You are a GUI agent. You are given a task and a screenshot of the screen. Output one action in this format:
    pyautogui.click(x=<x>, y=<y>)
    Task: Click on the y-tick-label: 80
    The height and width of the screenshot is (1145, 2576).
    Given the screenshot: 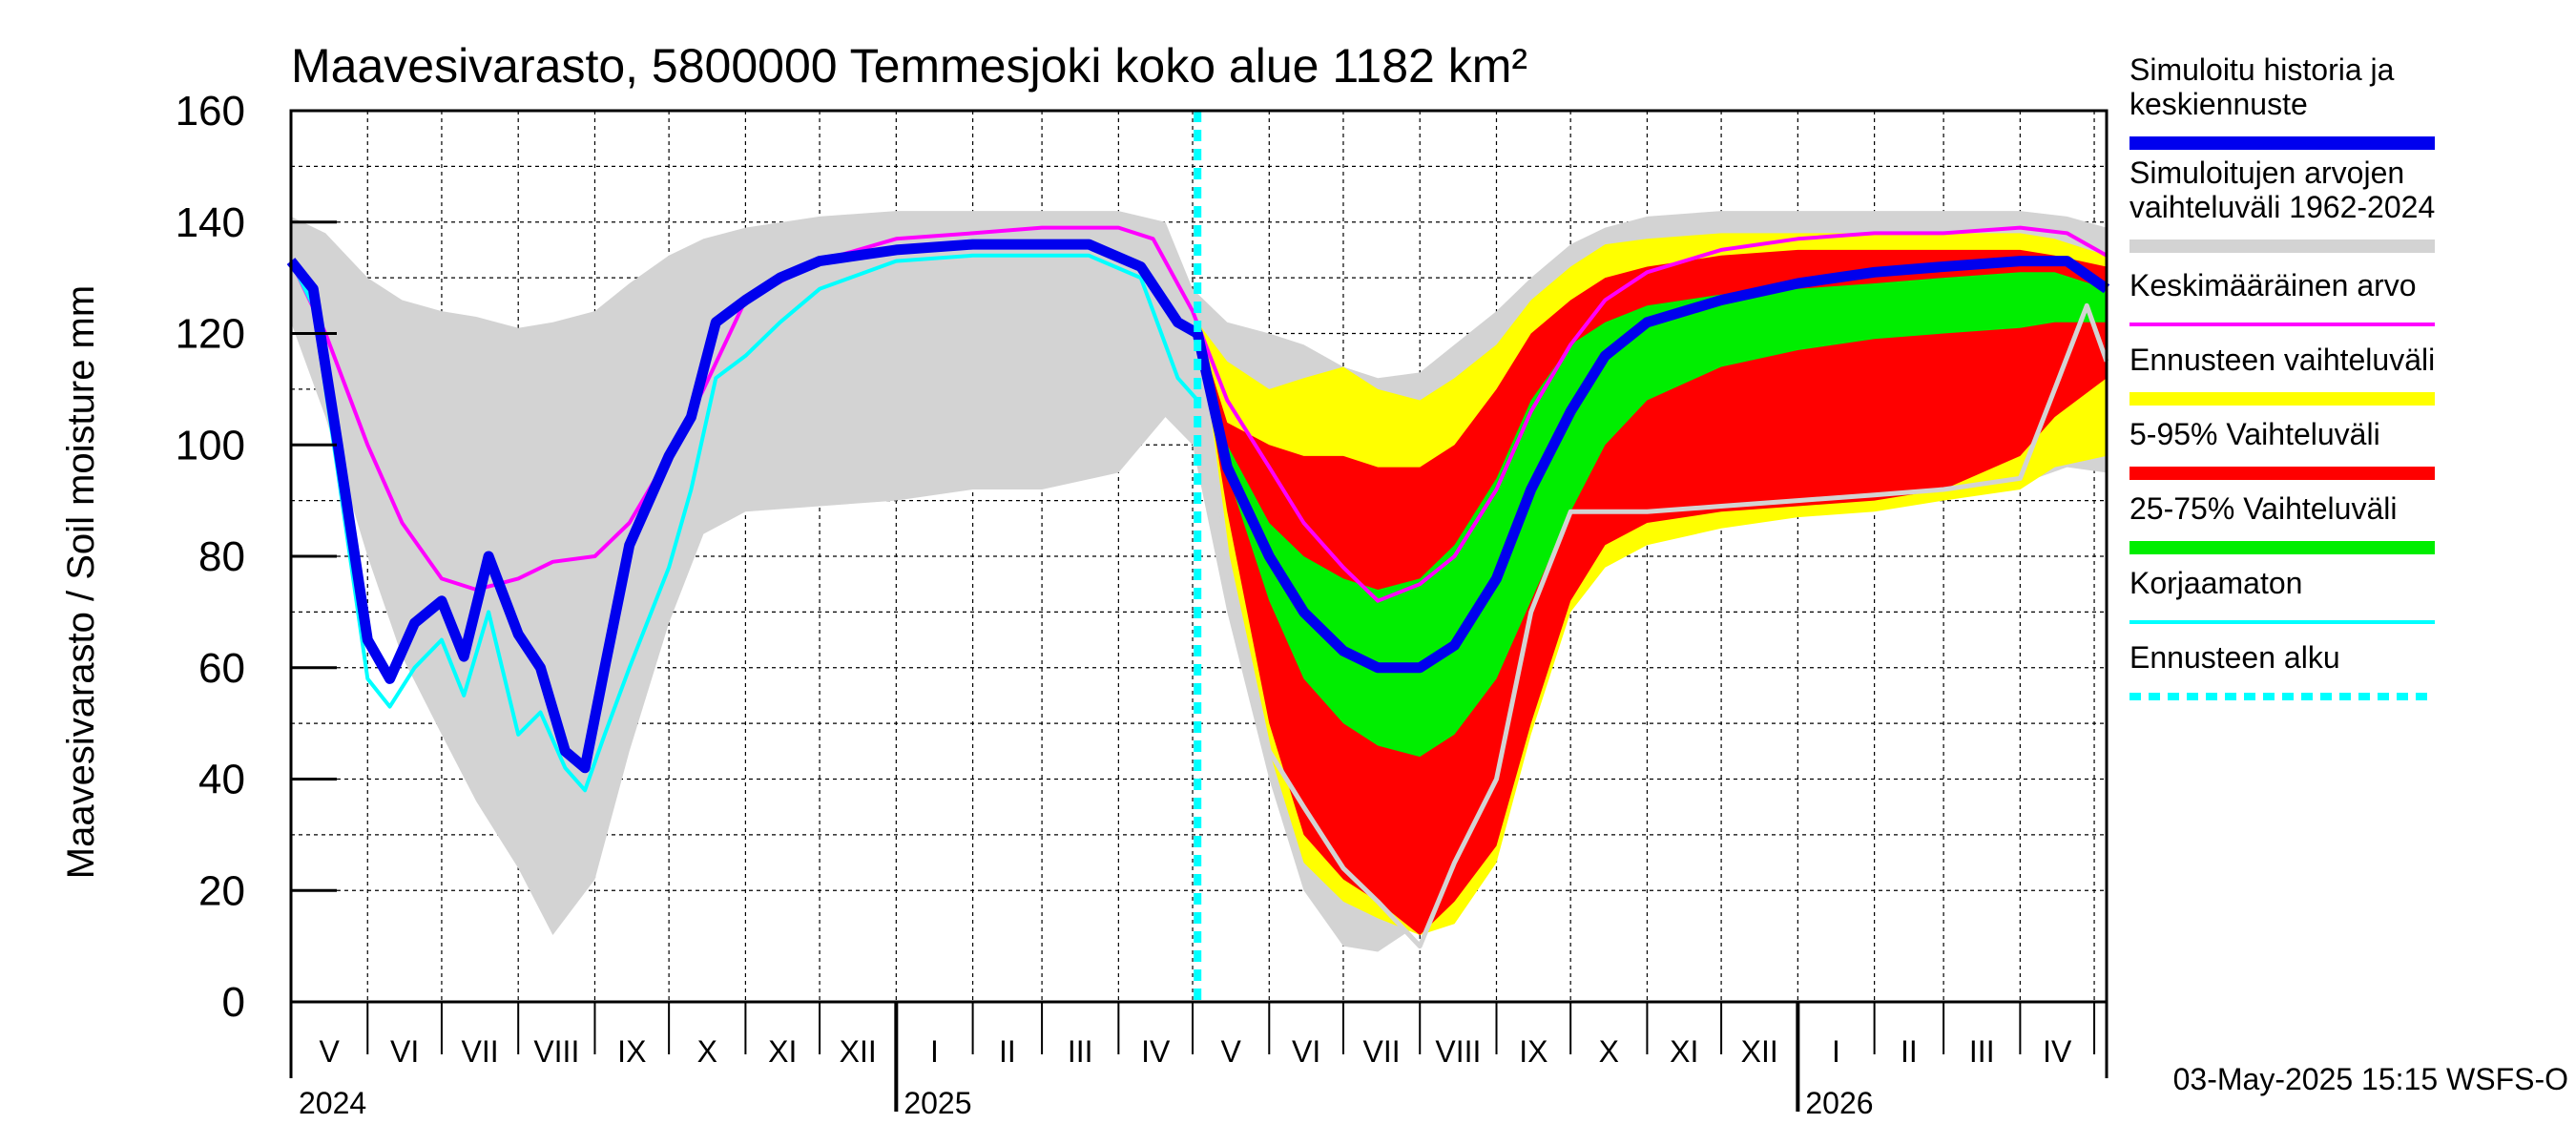 What is the action you would take?
    pyautogui.click(x=221, y=557)
    